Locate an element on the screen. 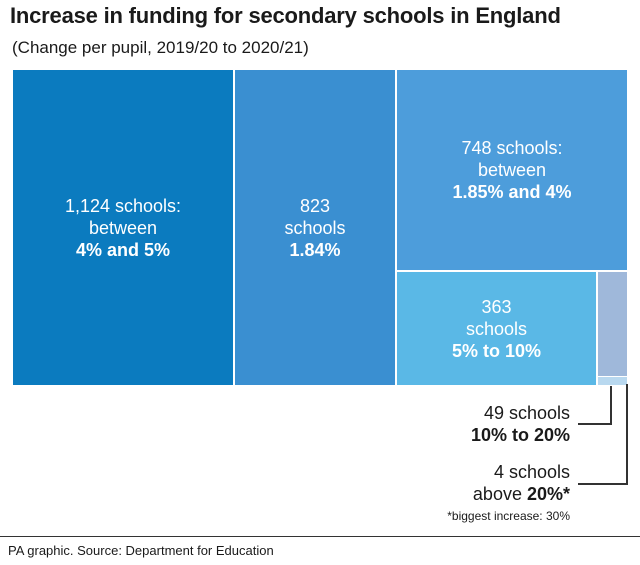  label-49-schools: 49 schools 10% to 20% is located at coordinates (520, 424).